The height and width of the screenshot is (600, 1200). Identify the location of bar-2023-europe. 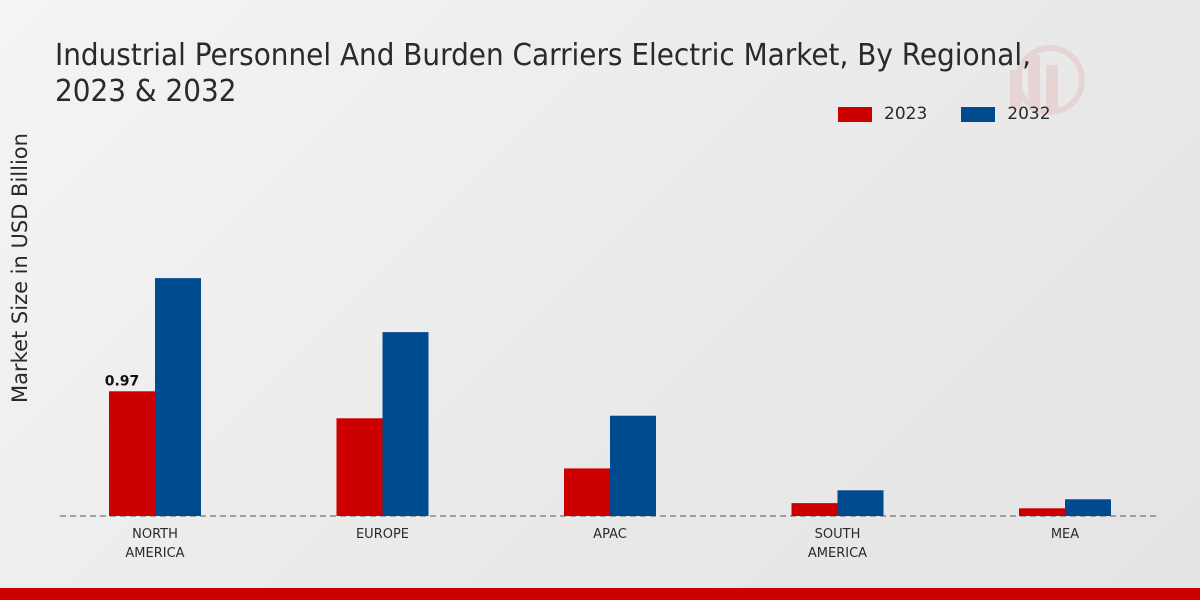
(359, 467).